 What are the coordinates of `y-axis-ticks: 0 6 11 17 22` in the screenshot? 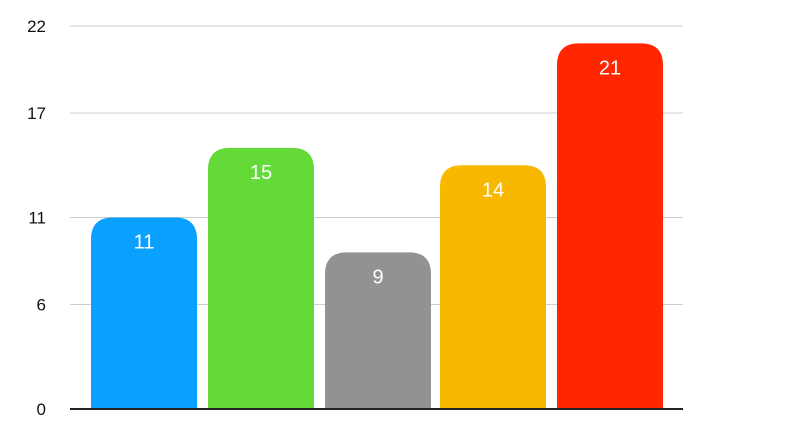 It's located at (36, 218).